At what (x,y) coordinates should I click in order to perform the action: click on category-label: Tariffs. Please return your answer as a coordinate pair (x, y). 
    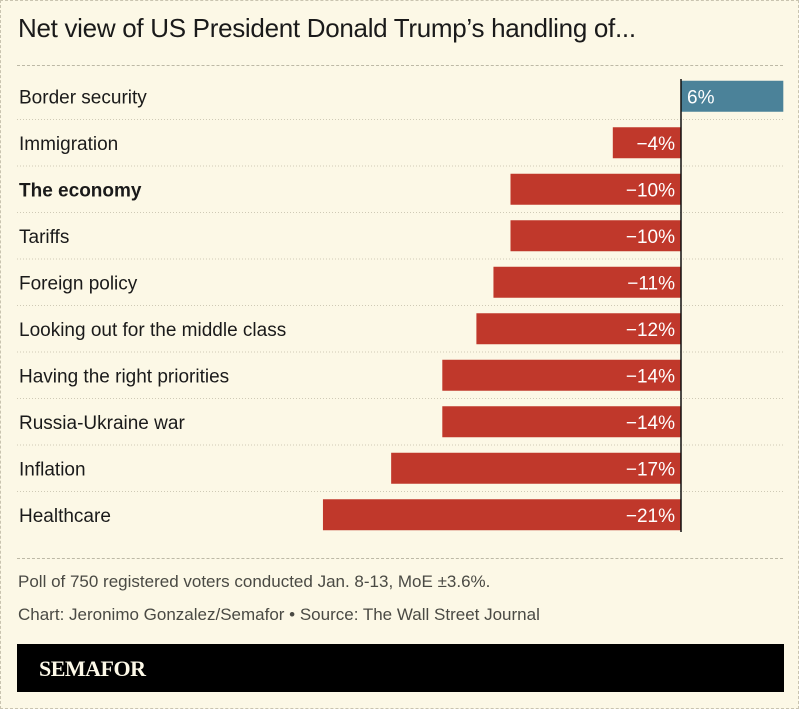
    Looking at the image, I should click on (44, 237).